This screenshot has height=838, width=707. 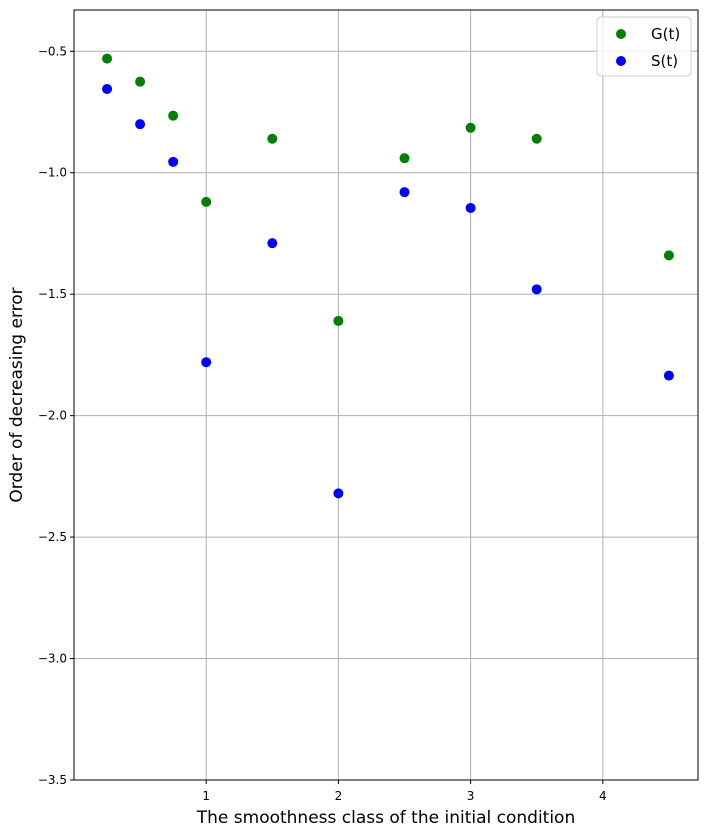 I want to click on y-tick-label: −1.0, so click(x=52, y=173).